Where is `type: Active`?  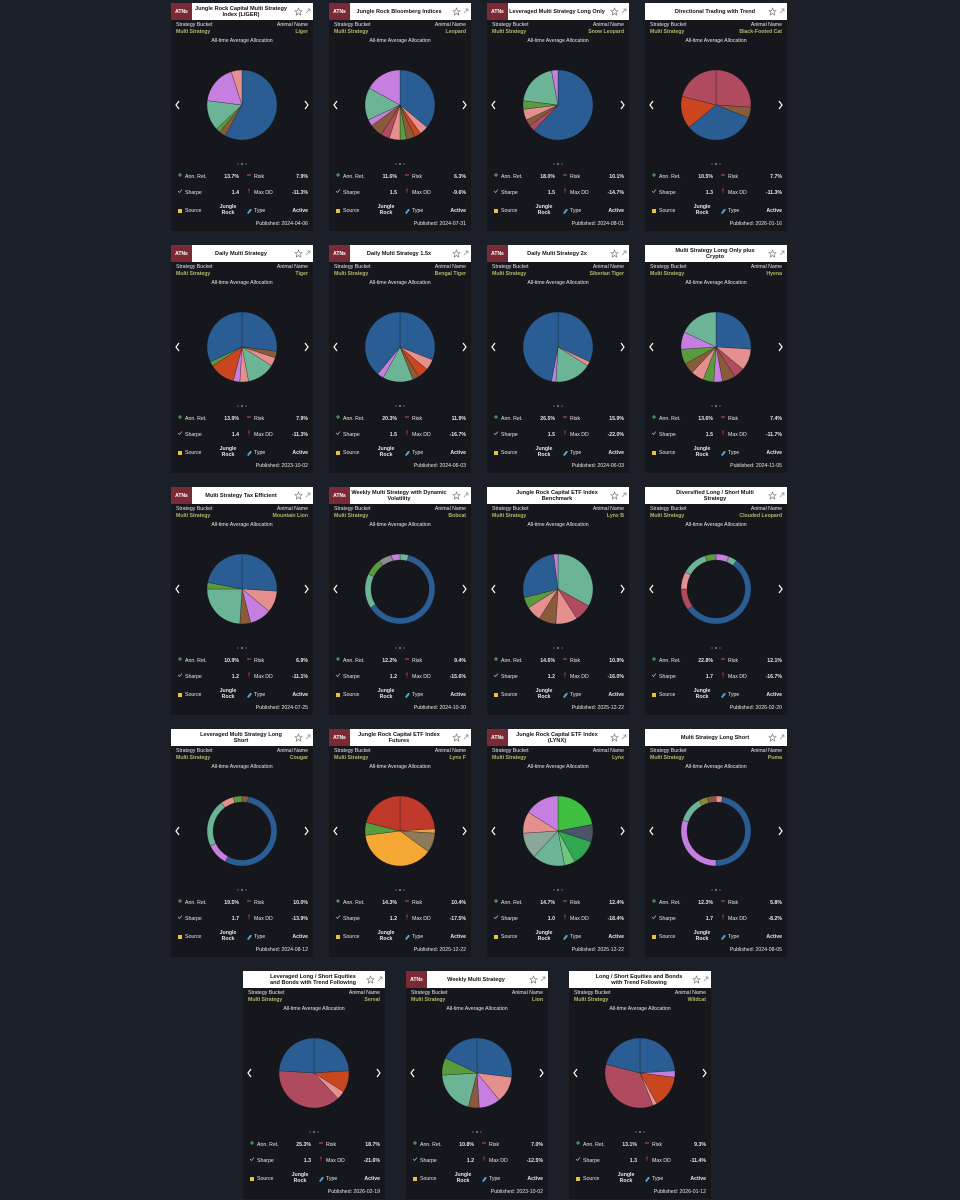
type: Active is located at coordinates (300, 453).